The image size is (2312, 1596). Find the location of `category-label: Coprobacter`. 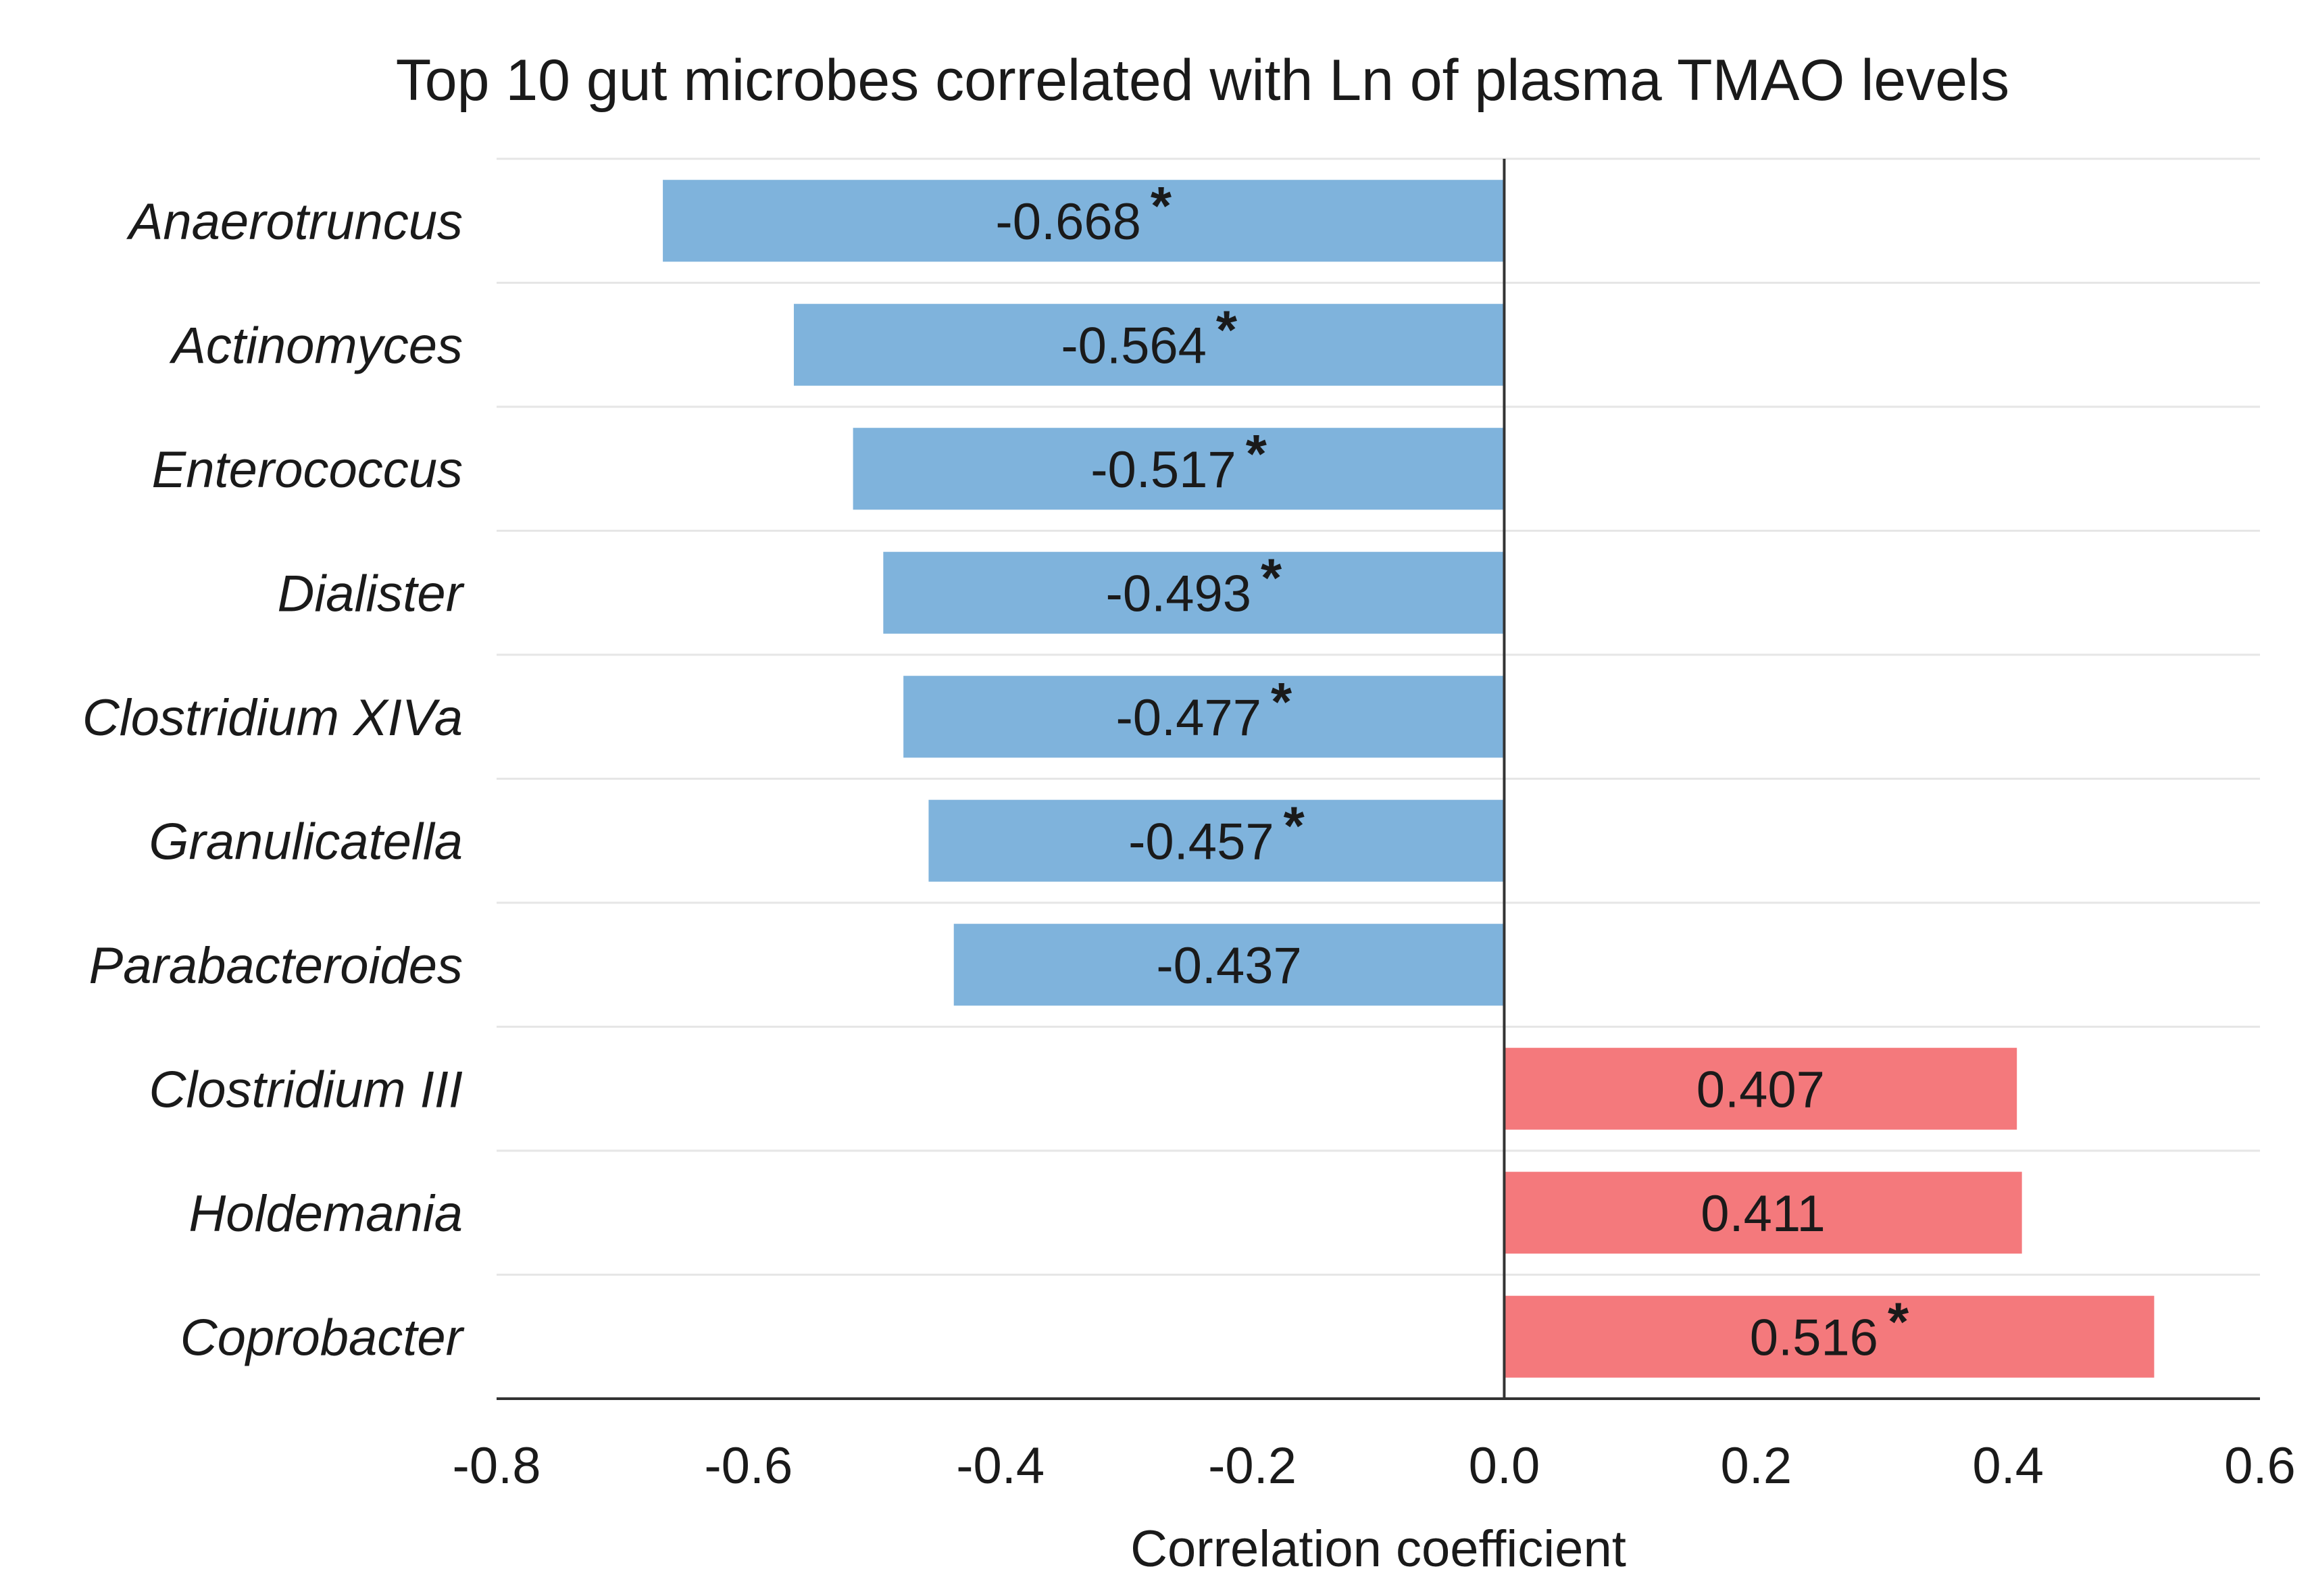

category-label: Coprobacter is located at coordinates (322, 1338).